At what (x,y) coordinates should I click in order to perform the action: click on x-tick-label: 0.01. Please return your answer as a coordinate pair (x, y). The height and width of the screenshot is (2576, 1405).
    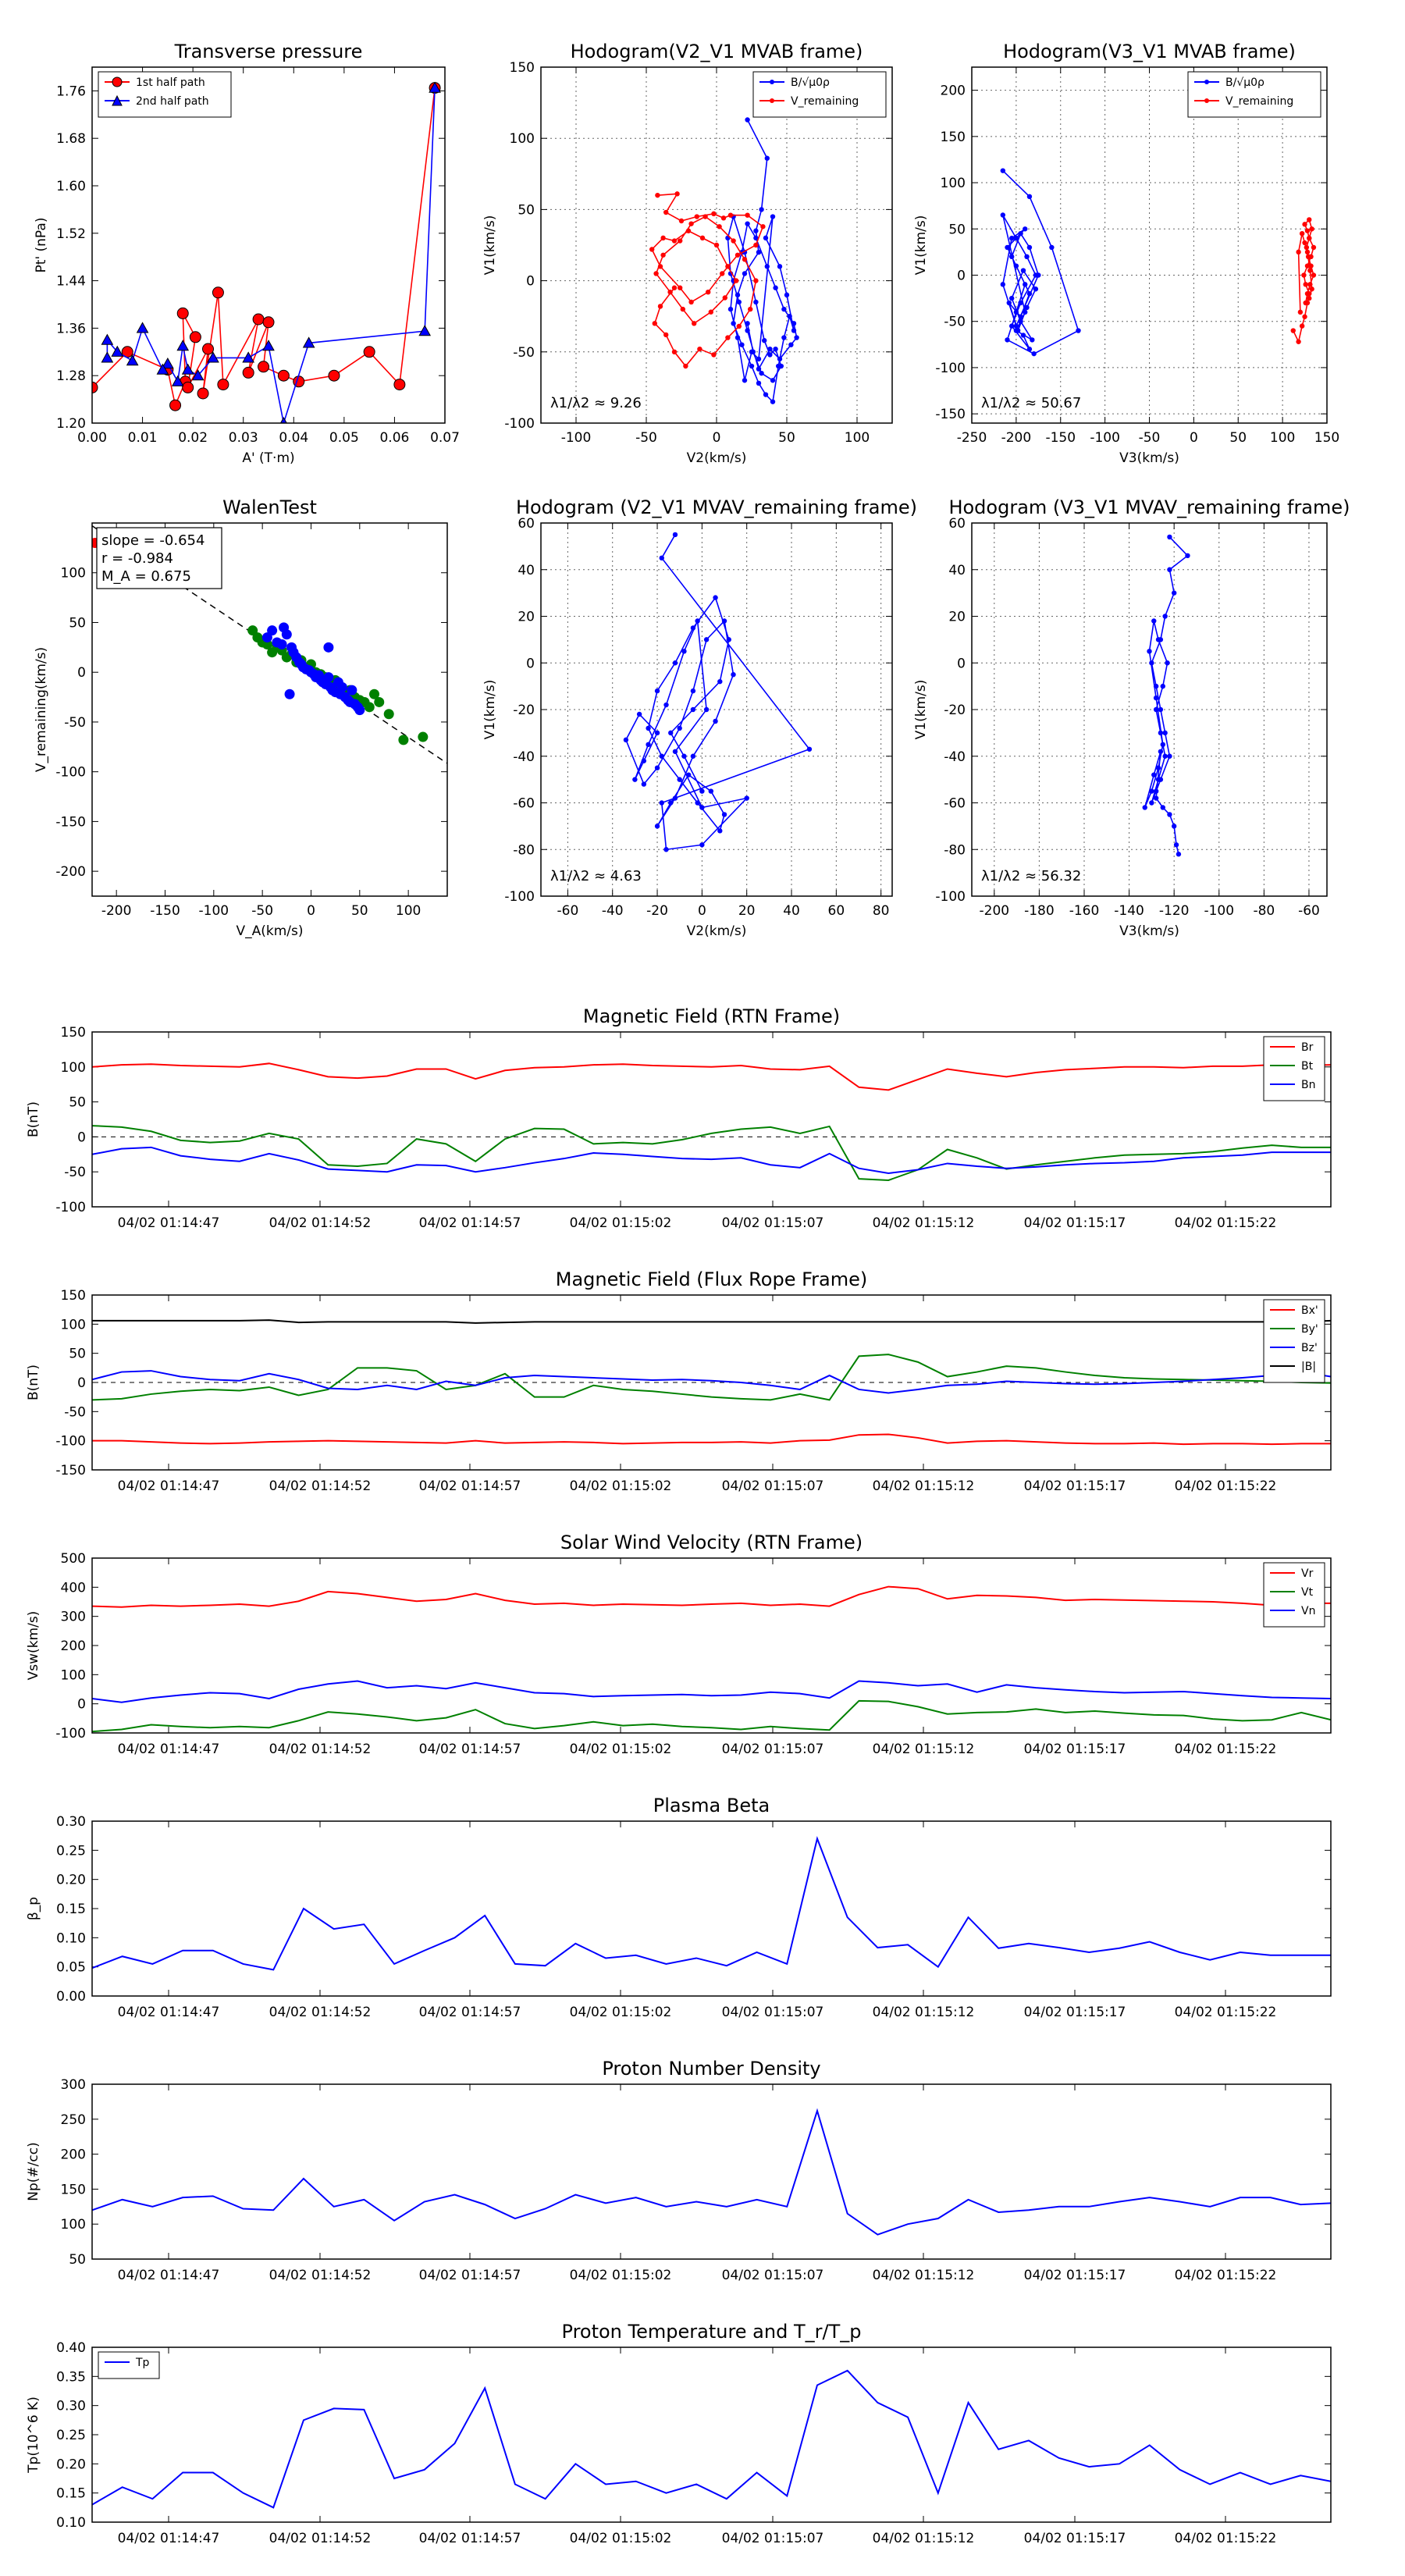
    Looking at the image, I should click on (143, 438).